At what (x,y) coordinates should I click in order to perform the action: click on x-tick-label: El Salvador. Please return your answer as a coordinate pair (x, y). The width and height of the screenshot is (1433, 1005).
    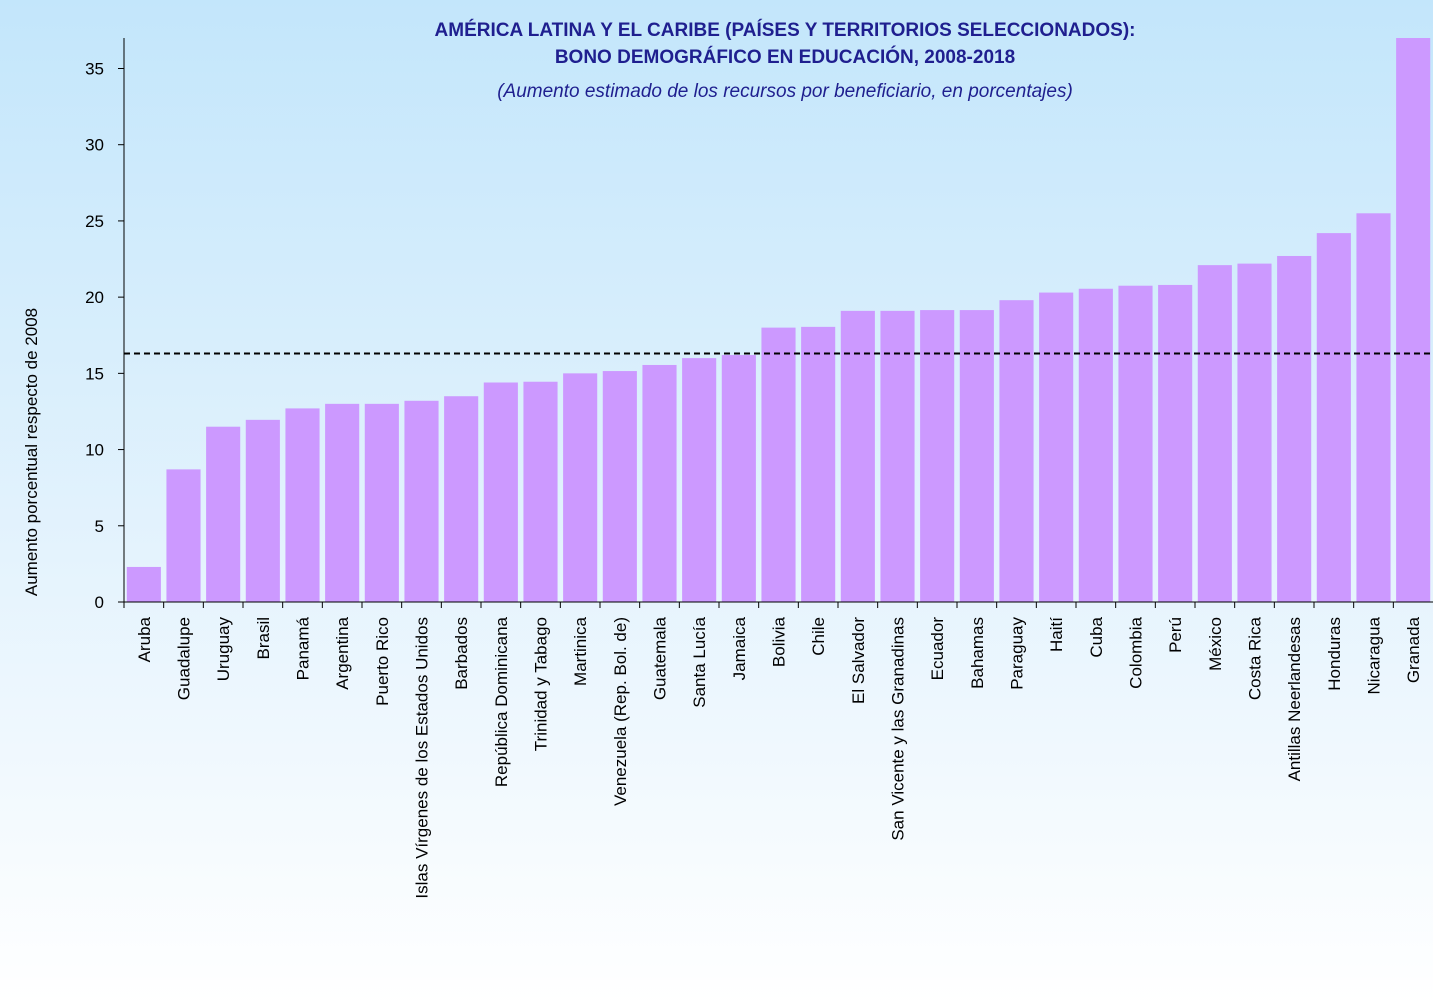
    Looking at the image, I should click on (858, 660).